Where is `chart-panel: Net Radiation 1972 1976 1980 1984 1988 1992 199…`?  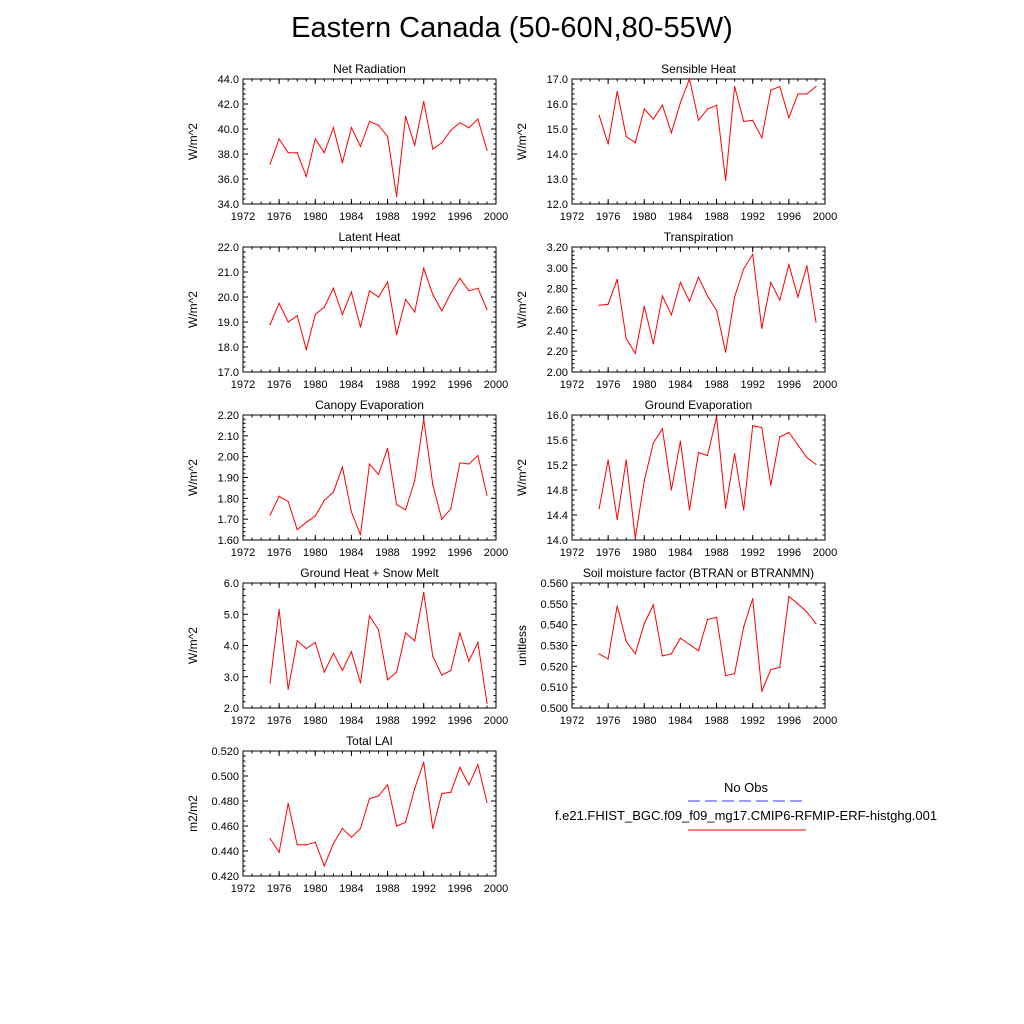 chart-panel: Net Radiation 1972 1976 1980 1984 1988 1992 199… is located at coordinates (347, 142).